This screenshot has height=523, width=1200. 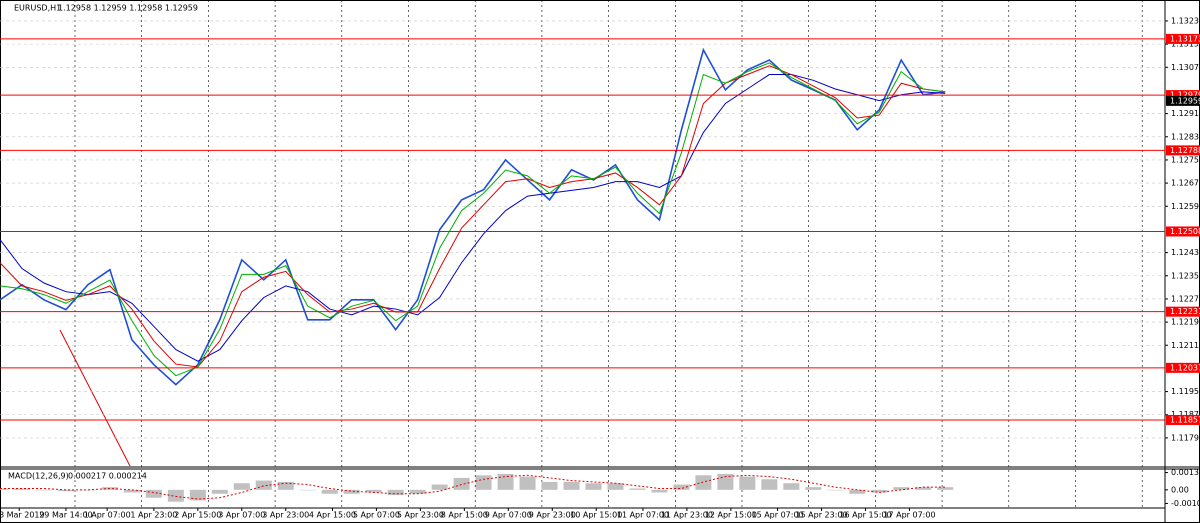 What do you see at coordinates (1185, 345) in the screenshot?
I see `y-tick-label: 1.12115` at bounding box center [1185, 345].